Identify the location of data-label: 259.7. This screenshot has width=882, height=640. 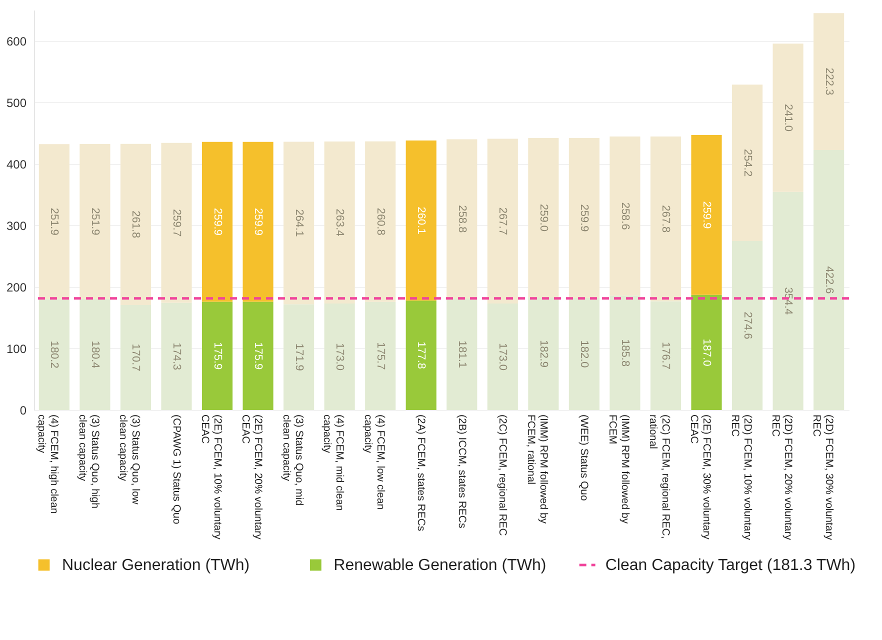
(176, 223).